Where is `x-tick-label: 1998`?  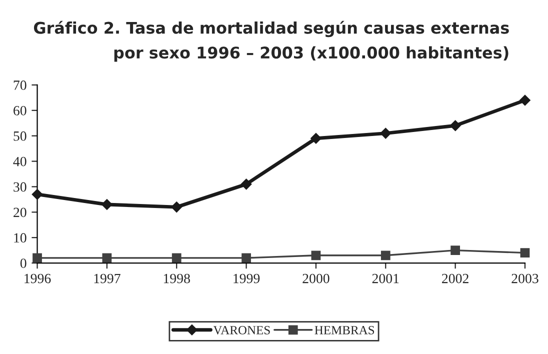 x-tick-label: 1998 is located at coordinates (177, 279).